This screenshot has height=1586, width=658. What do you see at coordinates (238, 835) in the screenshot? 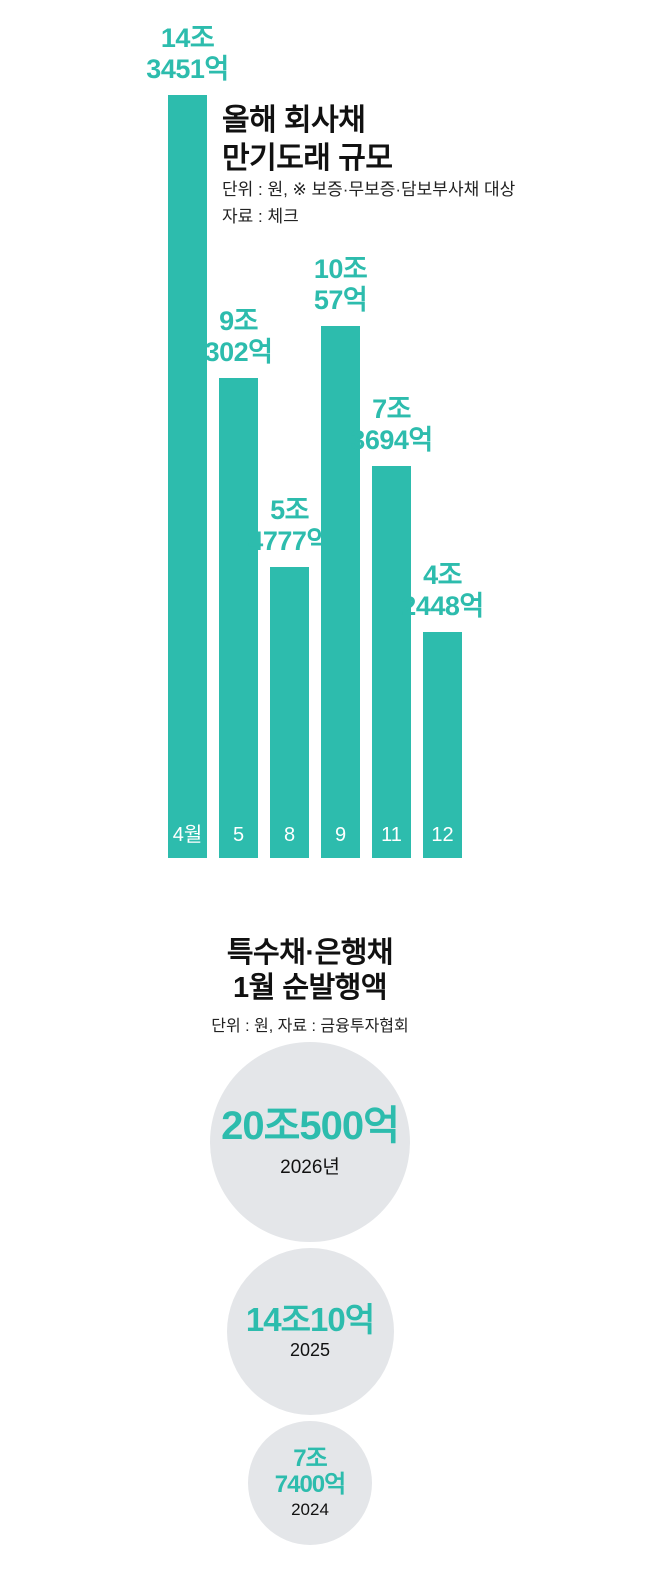
I see `bar-category-label: 5` at bounding box center [238, 835].